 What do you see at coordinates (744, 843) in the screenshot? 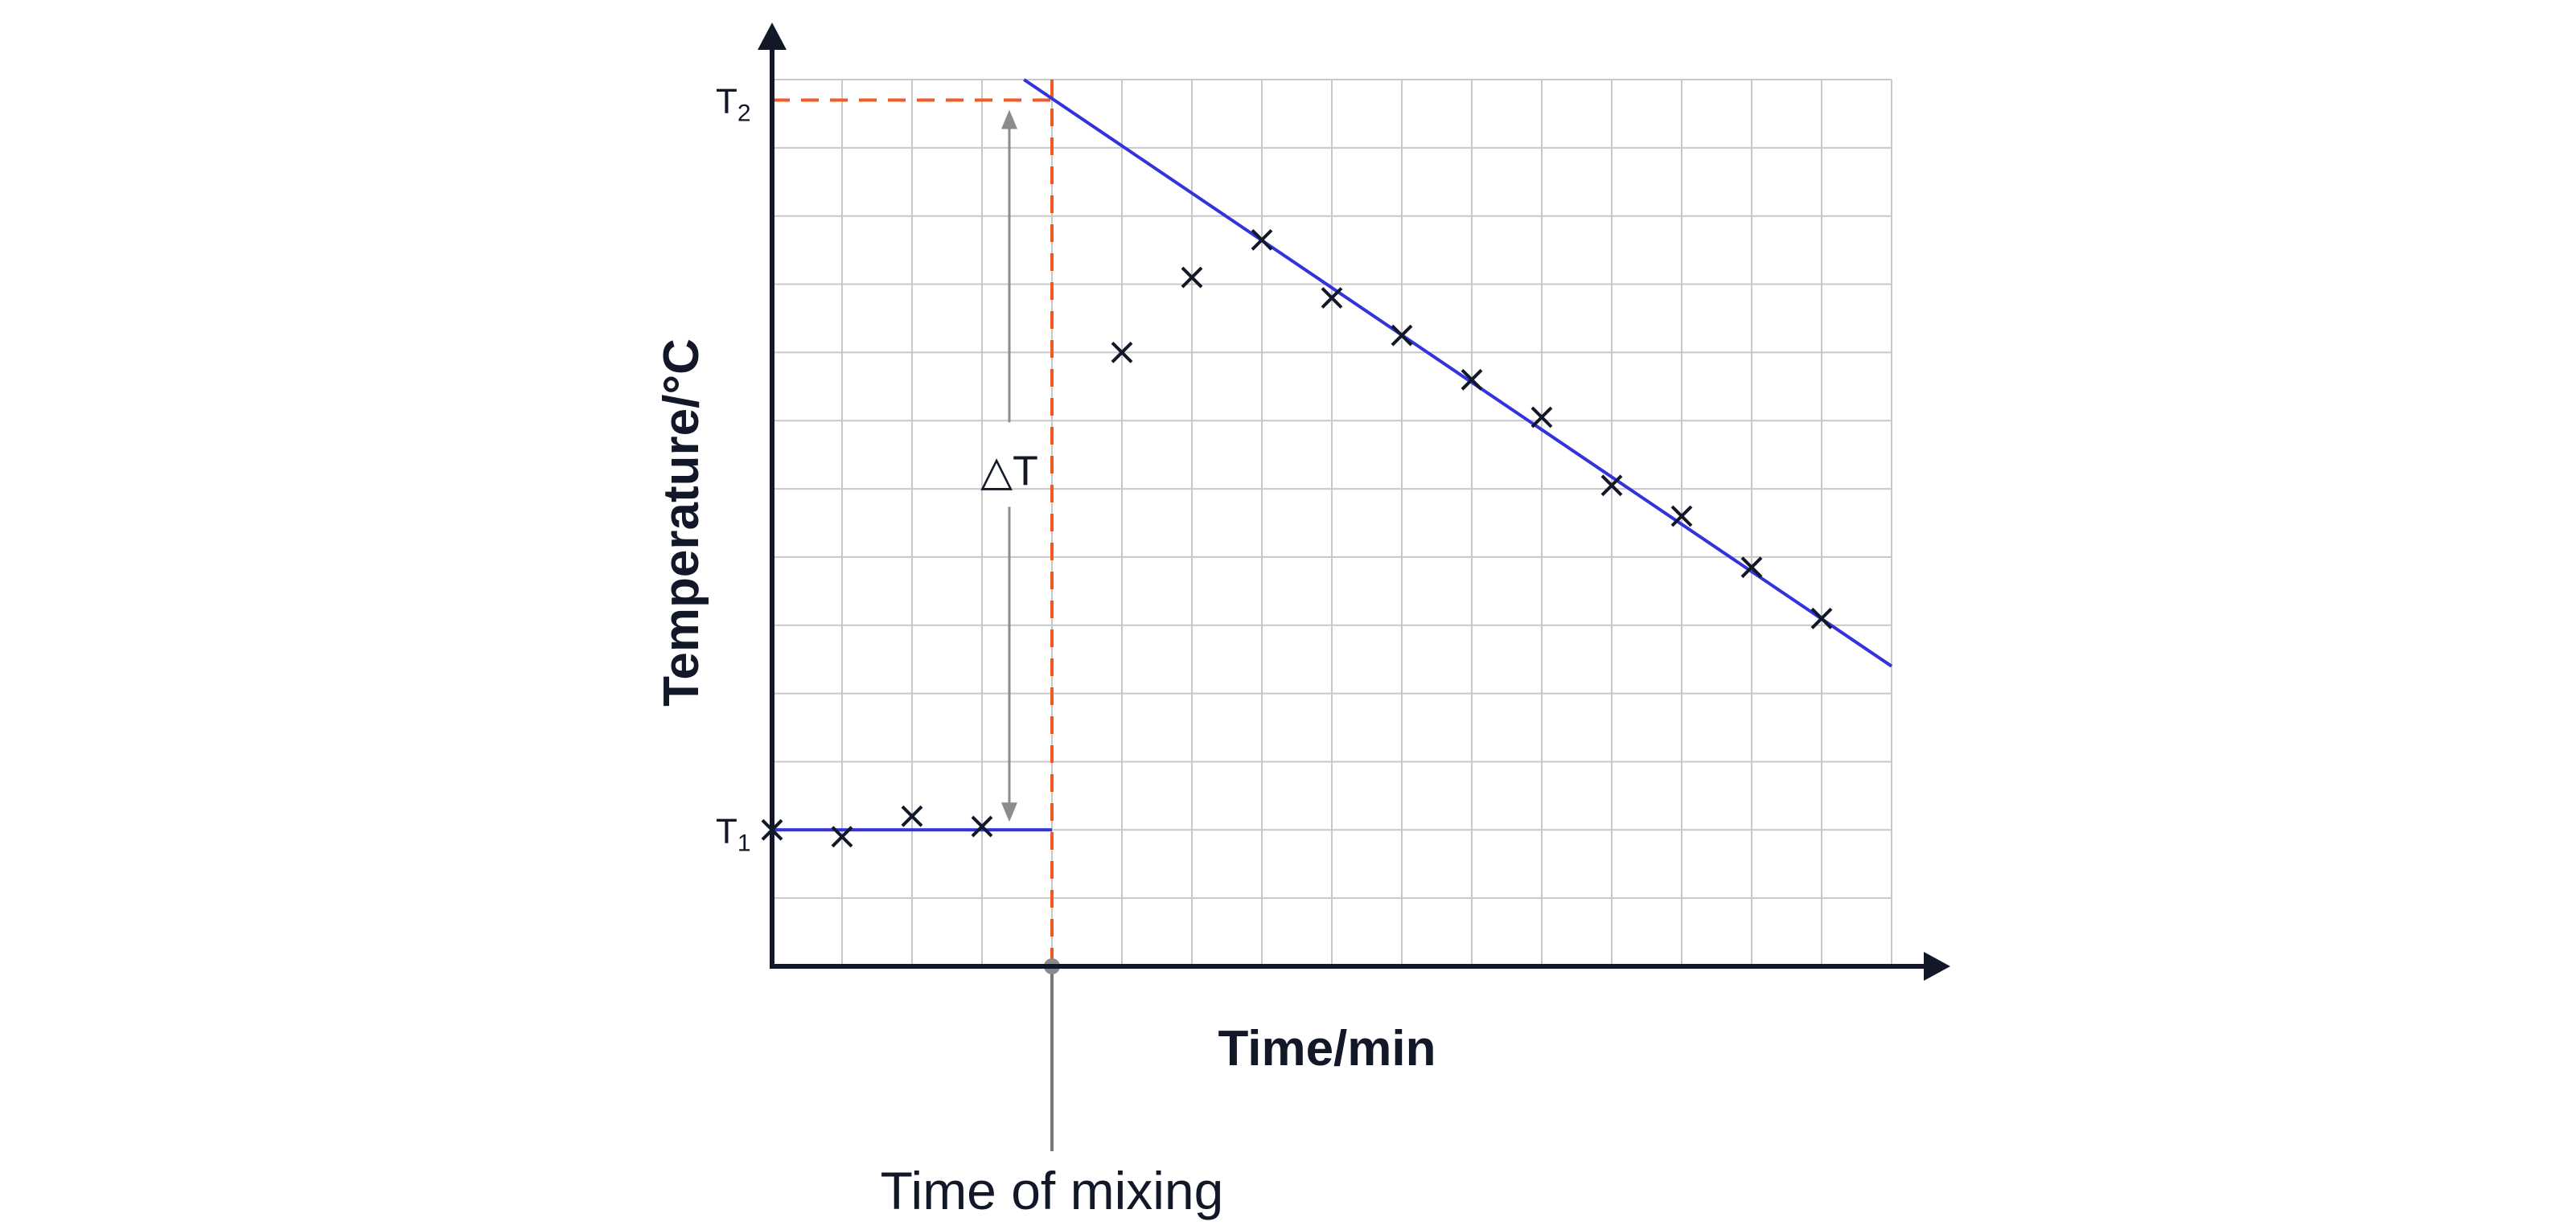
I see `y-tick-label-subscript: 1` at bounding box center [744, 843].